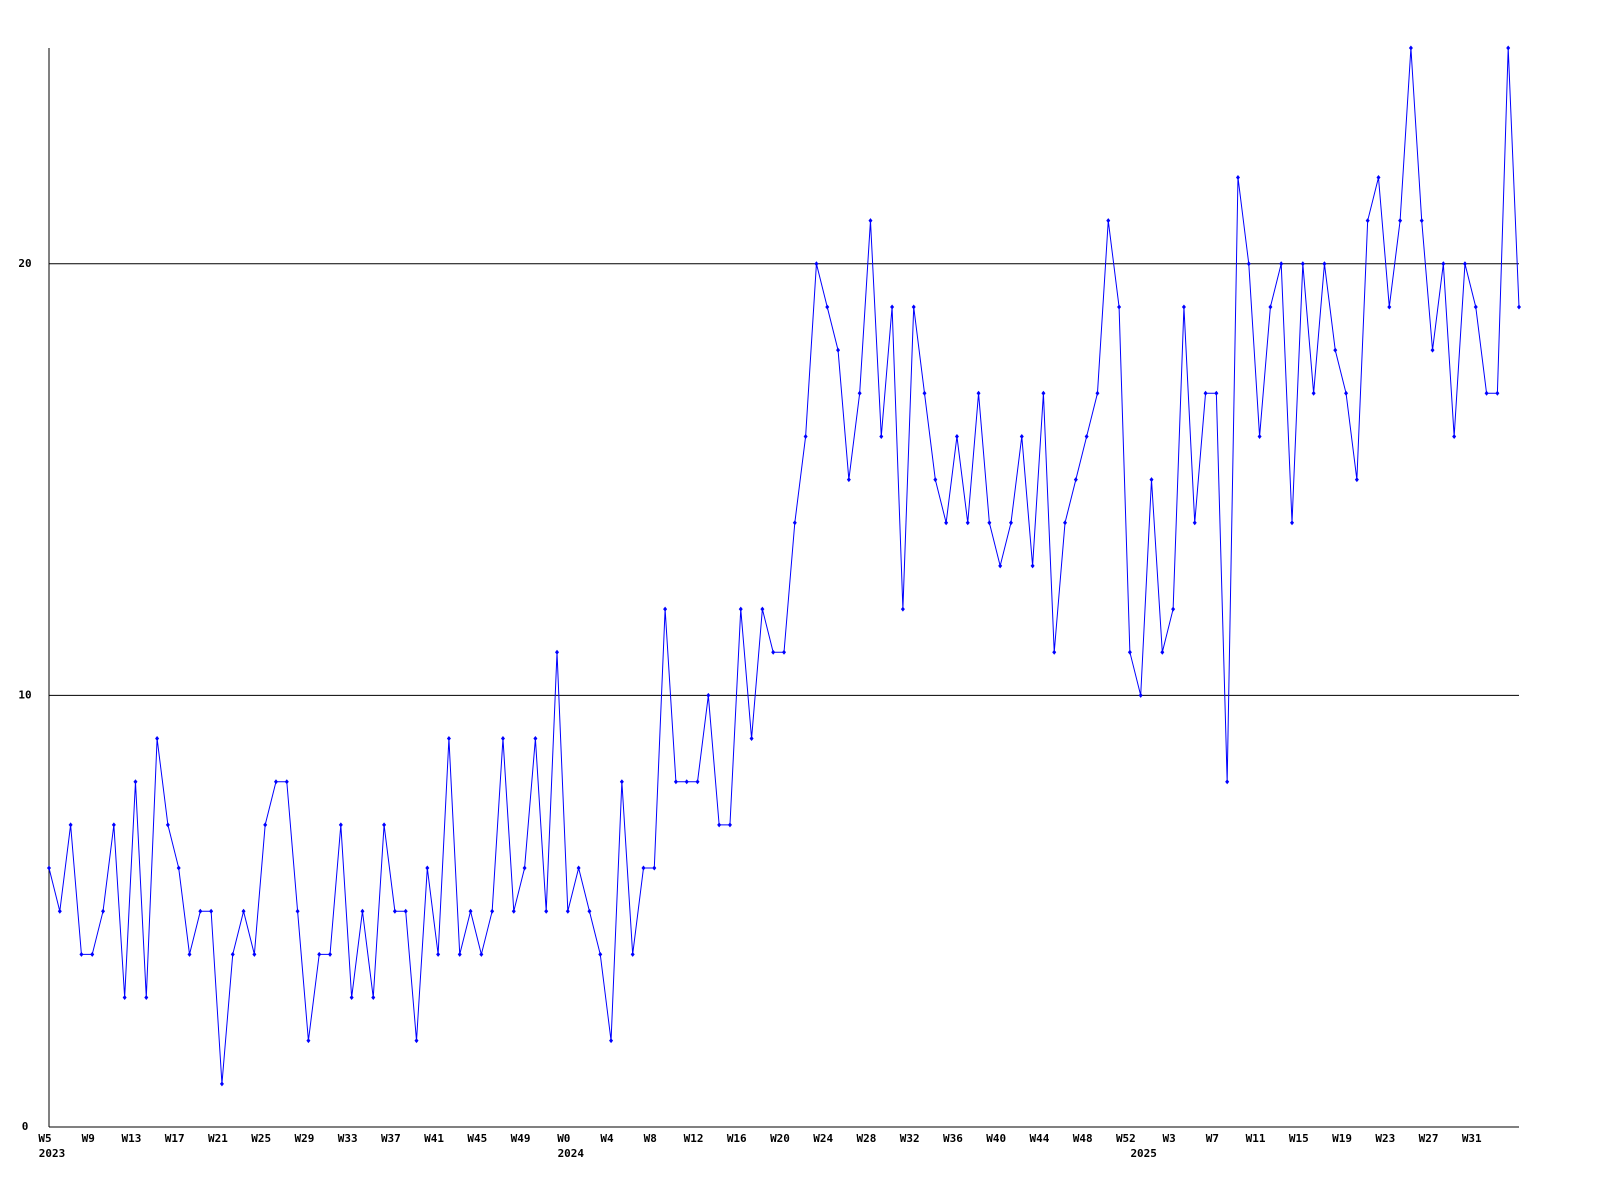 The height and width of the screenshot is (1204, 1600). Describe the element at coordinates (650, 1138) in the screenshot. I see `x-tick-label: W8` at that location.